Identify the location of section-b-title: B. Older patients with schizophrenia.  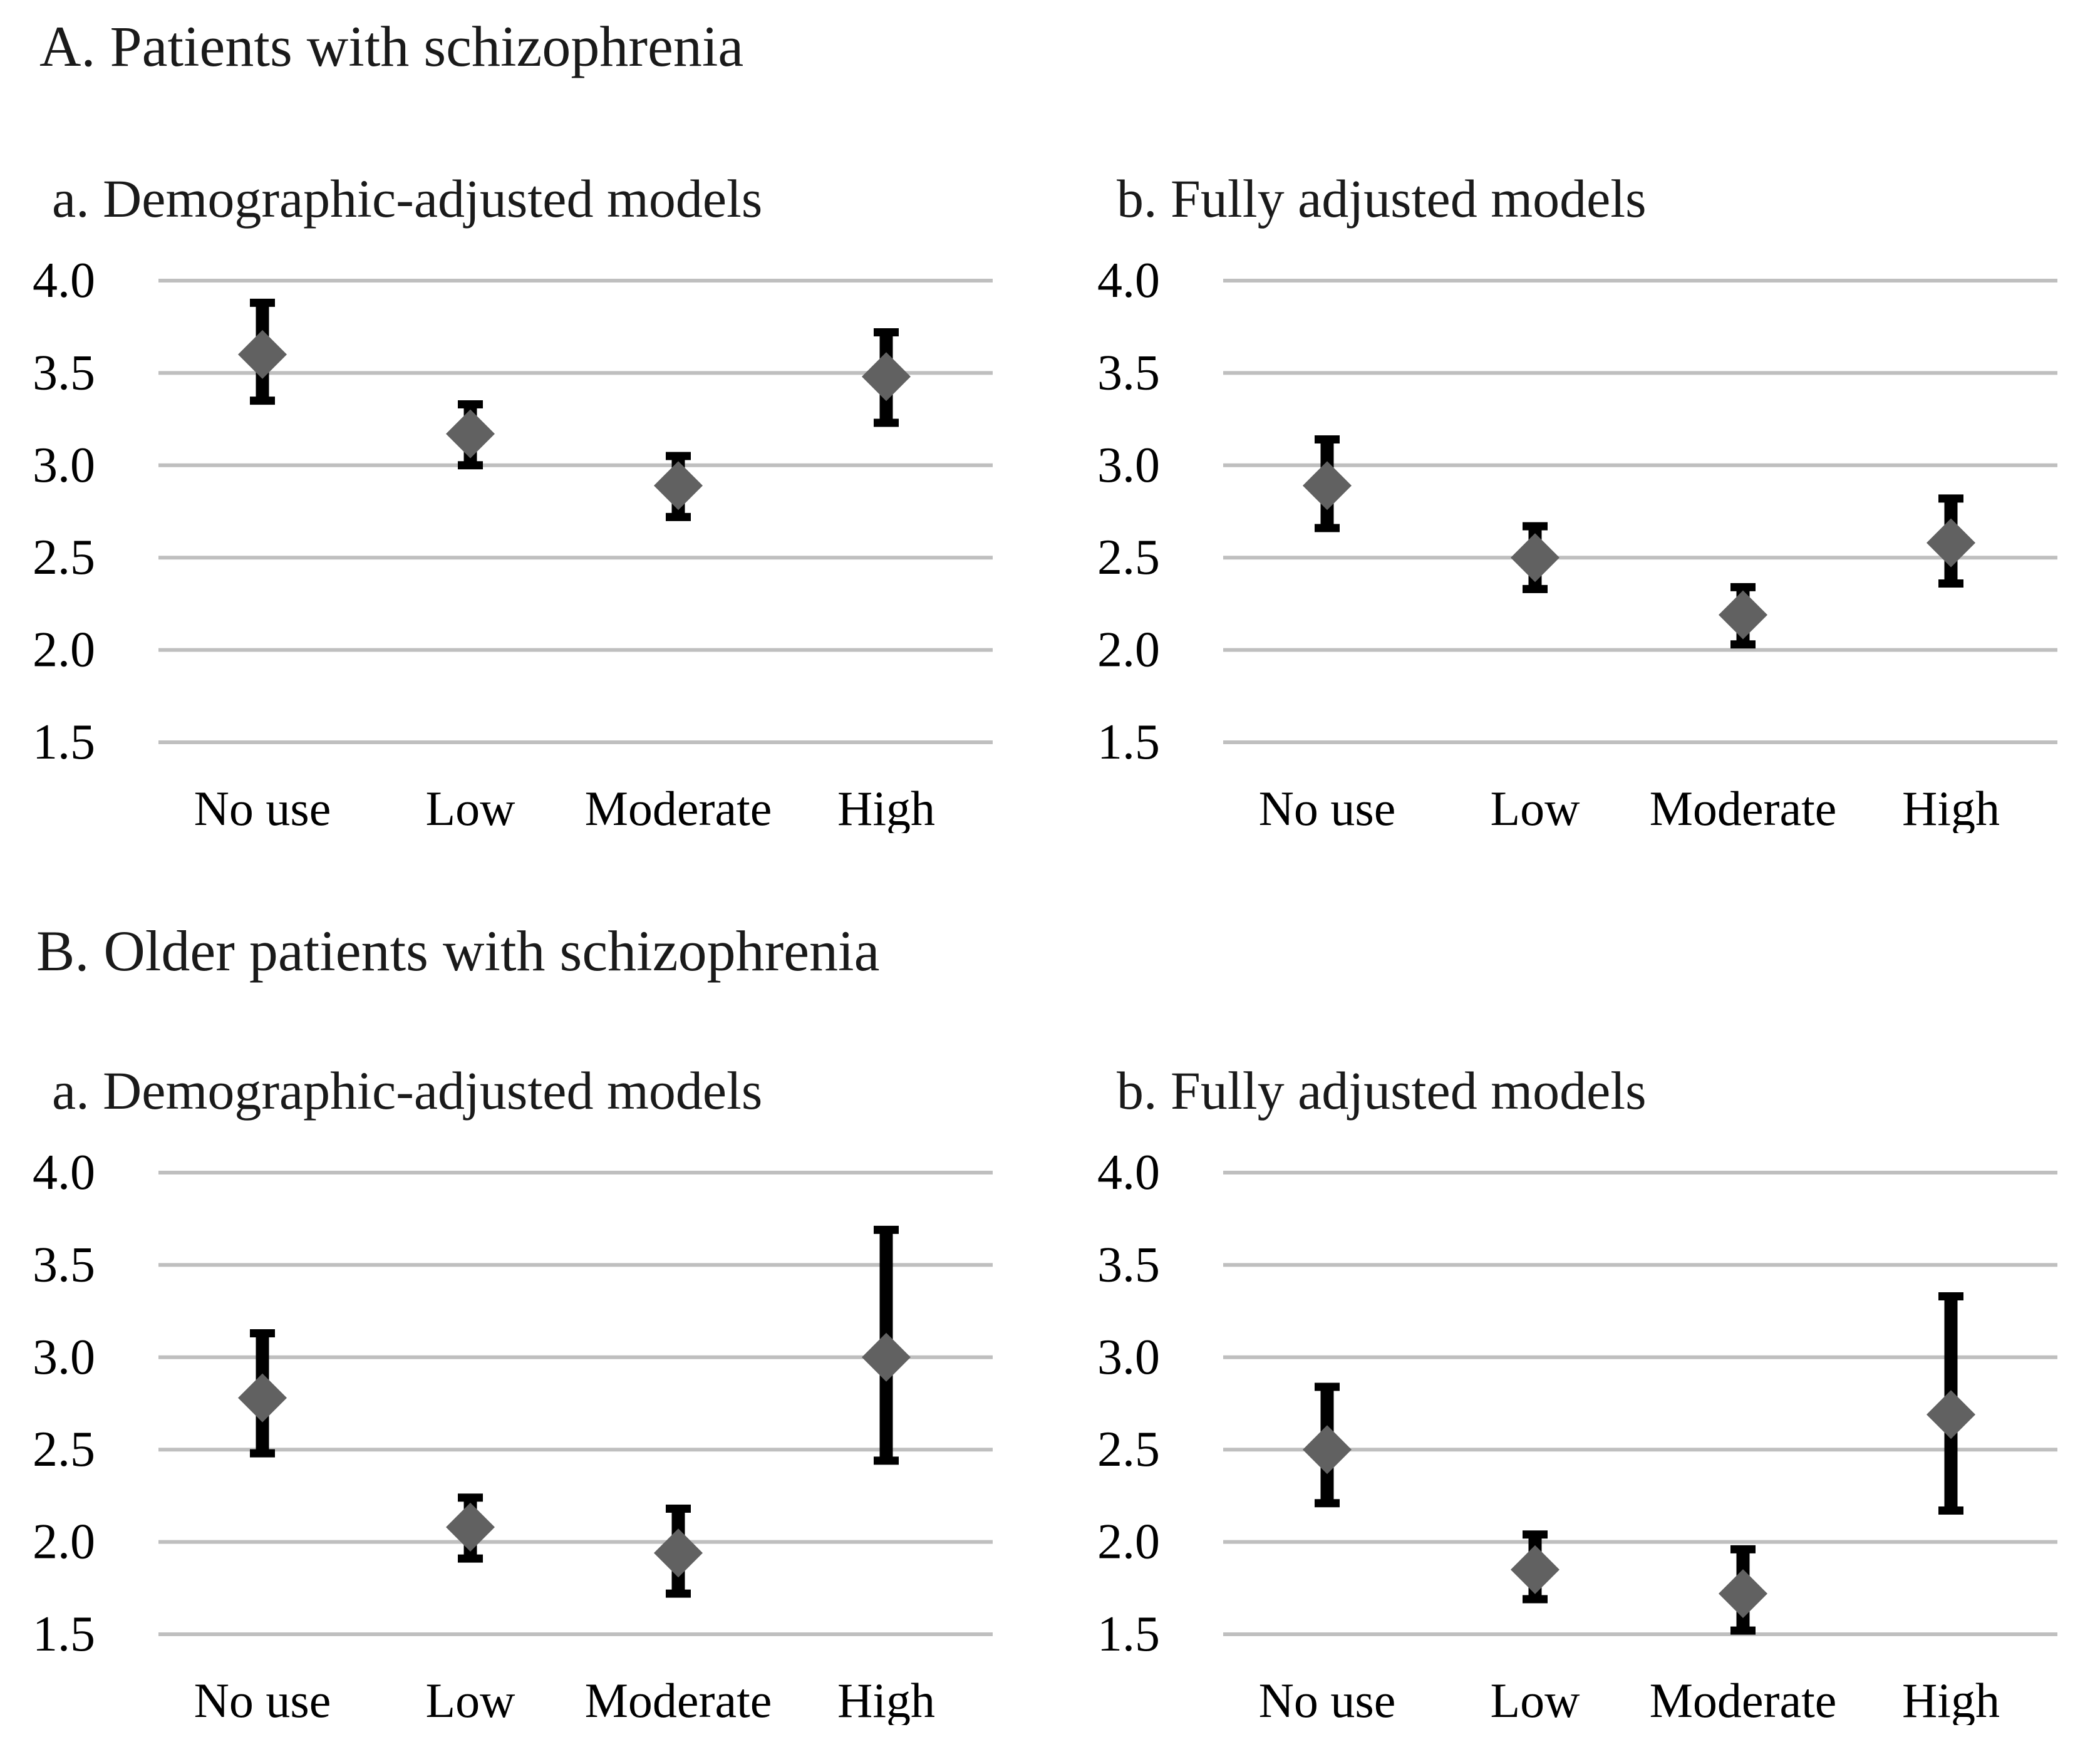
(458, 951).